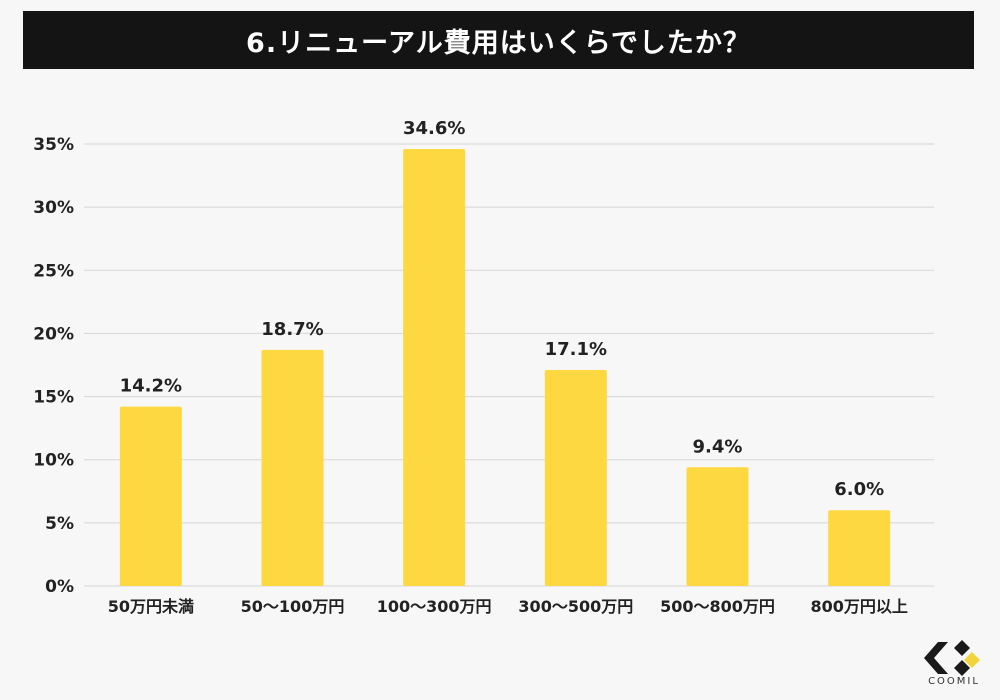  What do you see at coordinates (954, 681) in the screenshot?
I see `brand-name: COOMIL` at bounding box center [954, 681].